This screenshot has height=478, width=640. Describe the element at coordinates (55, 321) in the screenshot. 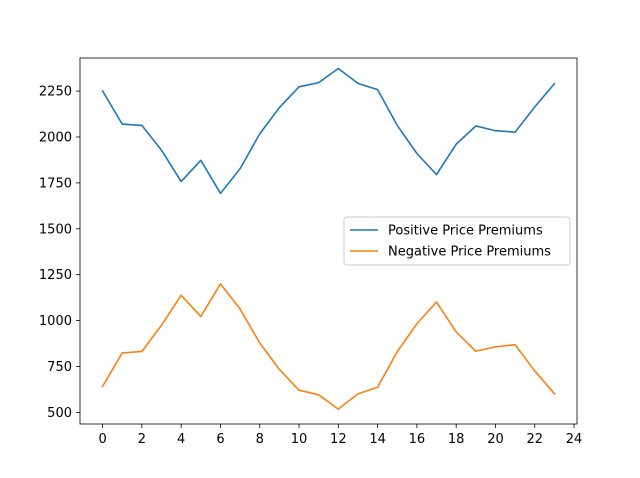

I see `y-tick-label: 1000` at that location.